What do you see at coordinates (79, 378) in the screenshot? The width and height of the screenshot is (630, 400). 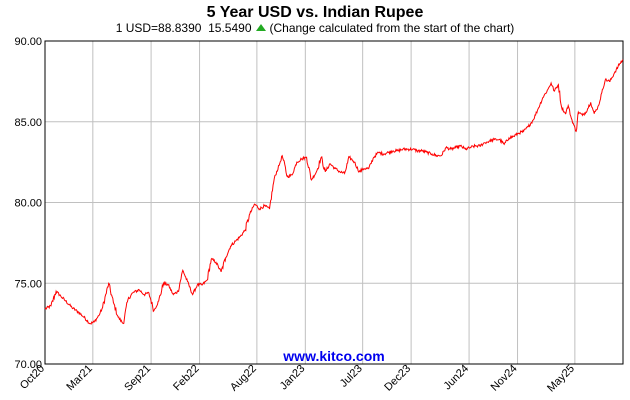 I see `x-tick-label: Mar21` at bounding box center [79, 378].